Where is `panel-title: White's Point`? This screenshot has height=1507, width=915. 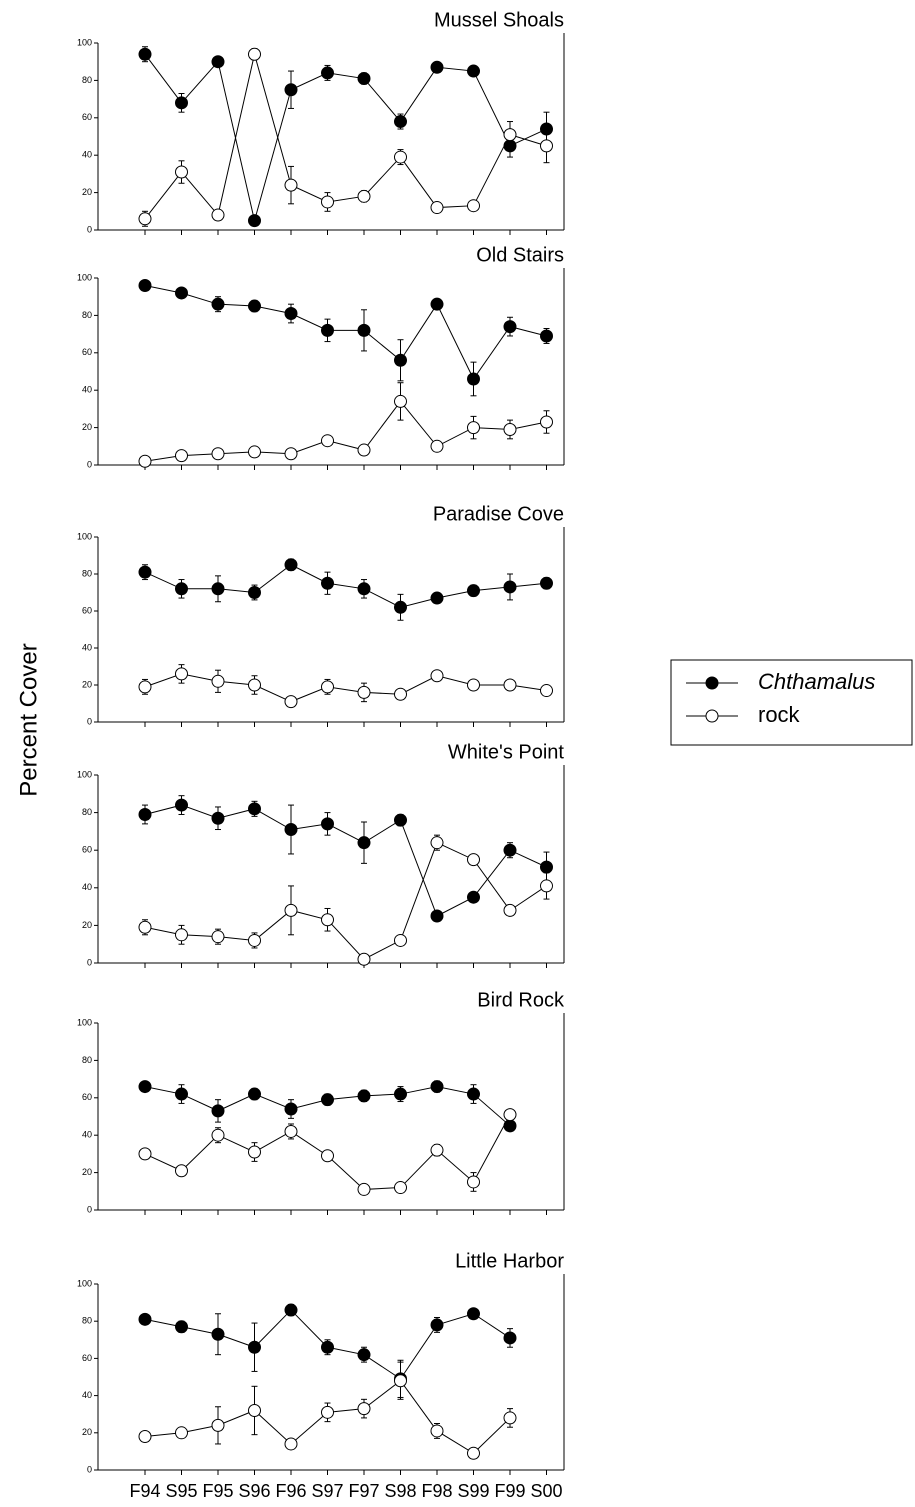
panel-title: White's Point is located at coordinates (506, 752).